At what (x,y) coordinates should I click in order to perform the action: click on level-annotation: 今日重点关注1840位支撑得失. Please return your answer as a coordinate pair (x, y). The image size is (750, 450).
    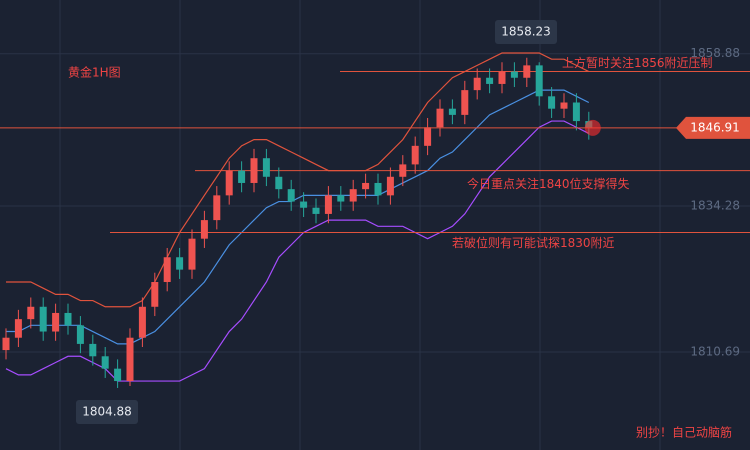
    Looking at the image, I should click on (548, 183).